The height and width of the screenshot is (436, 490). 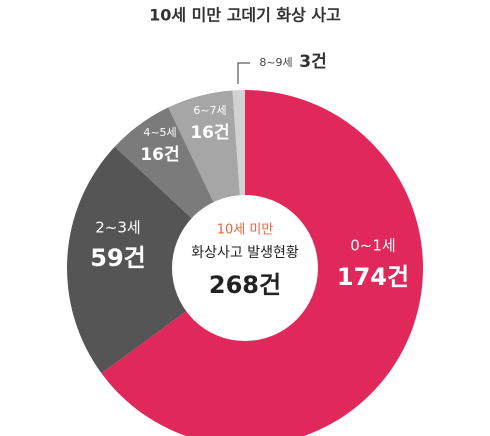 I want to click on slice-category: 2~3세, so click(x=117, y=228).